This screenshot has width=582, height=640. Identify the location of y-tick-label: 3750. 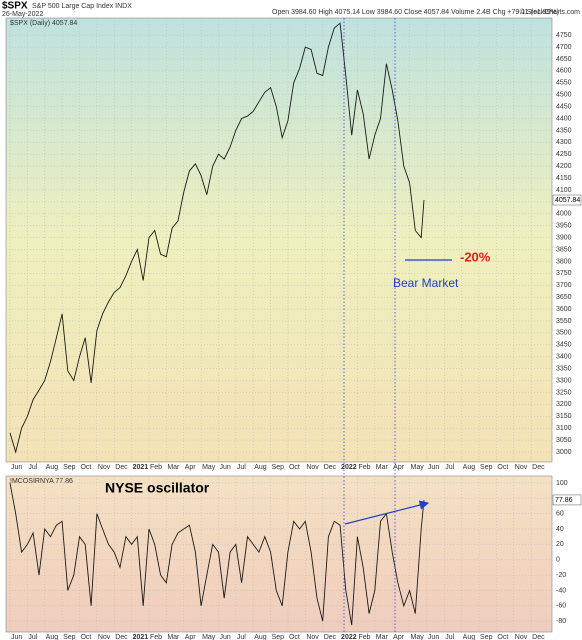
(564, 273).